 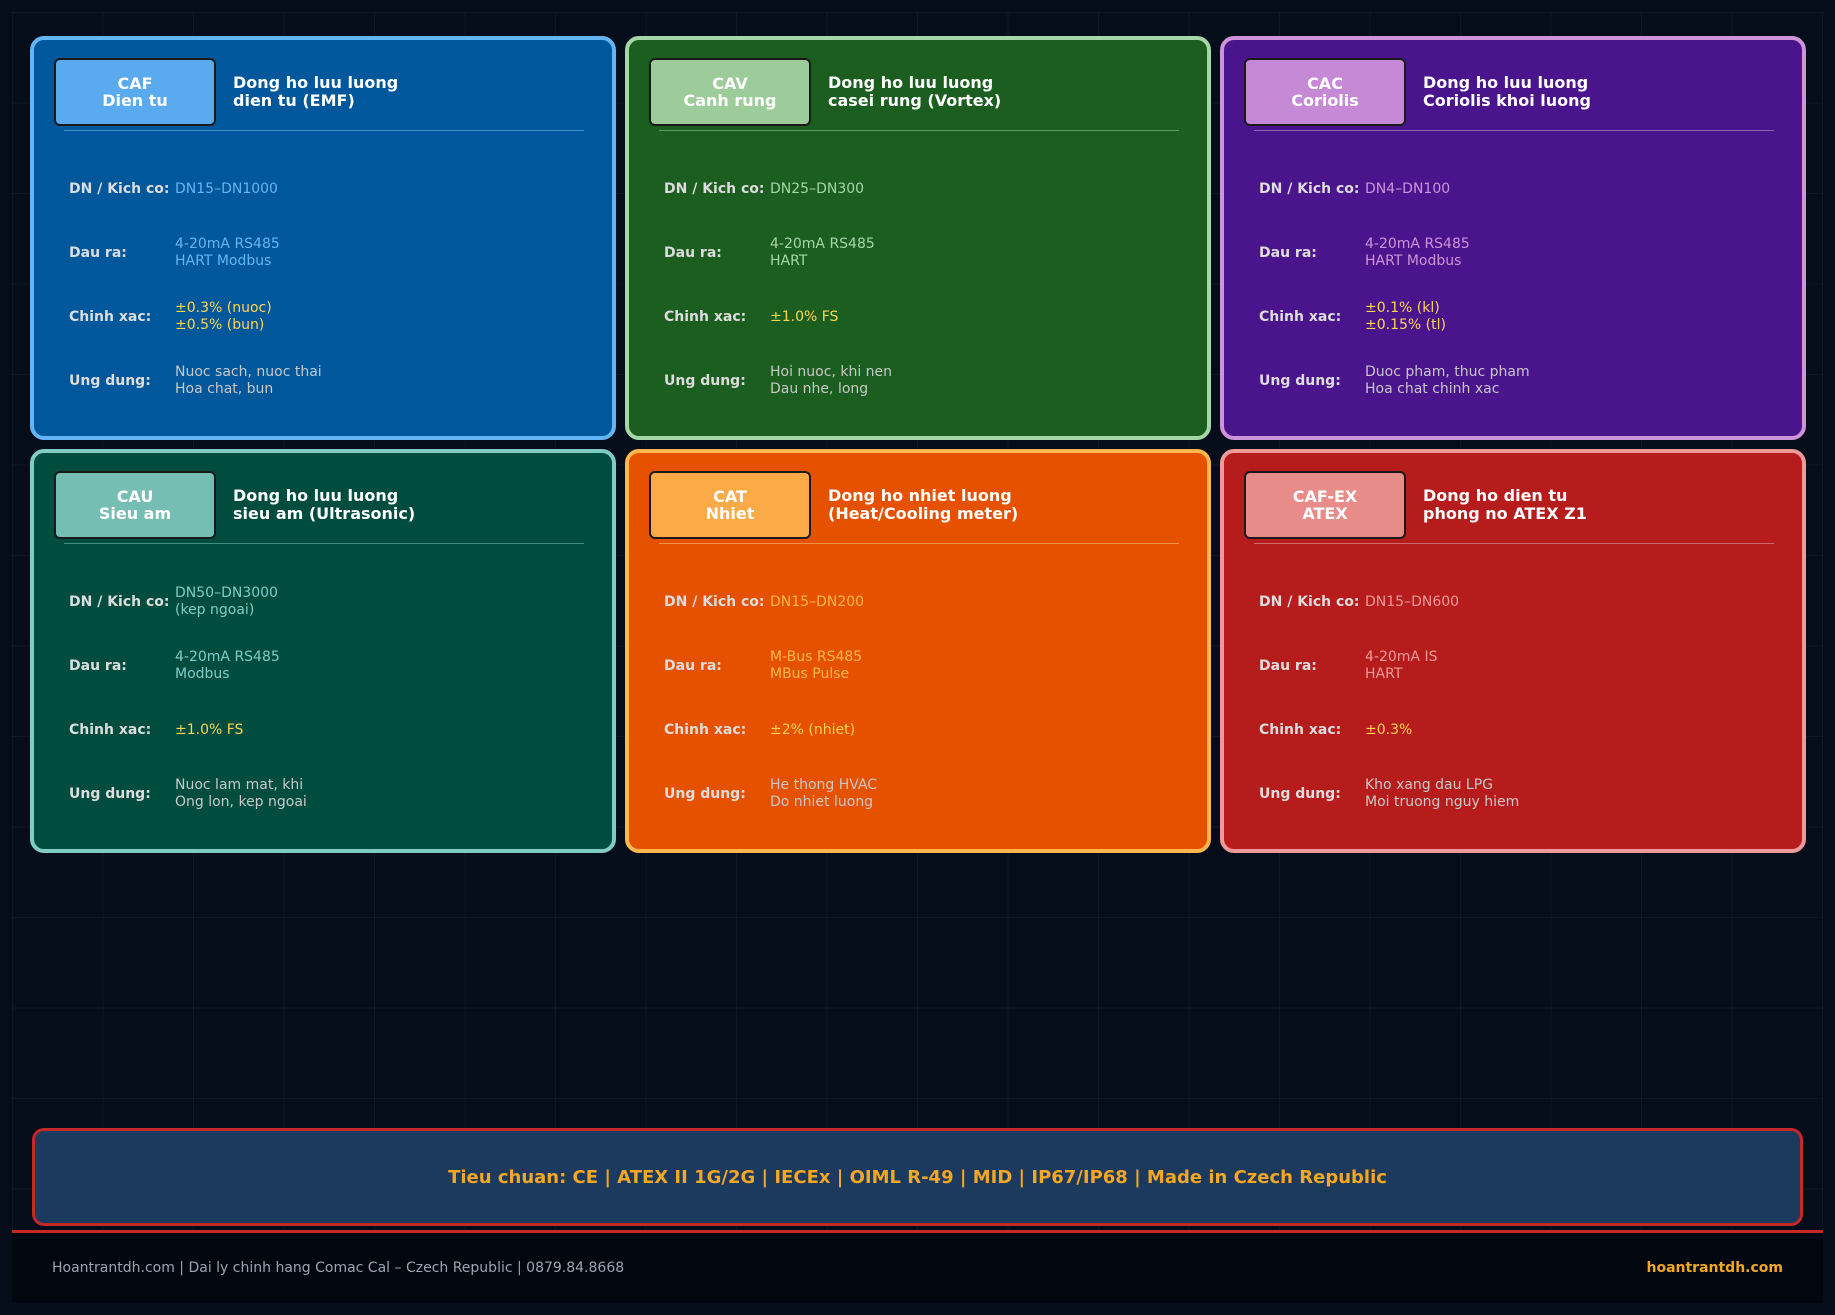 What do you see at coordinates (248, 372) in the screenshot?
I see `spec-value-line: Nuoc sach, nuoc thai` at bounding box center [248, 372].